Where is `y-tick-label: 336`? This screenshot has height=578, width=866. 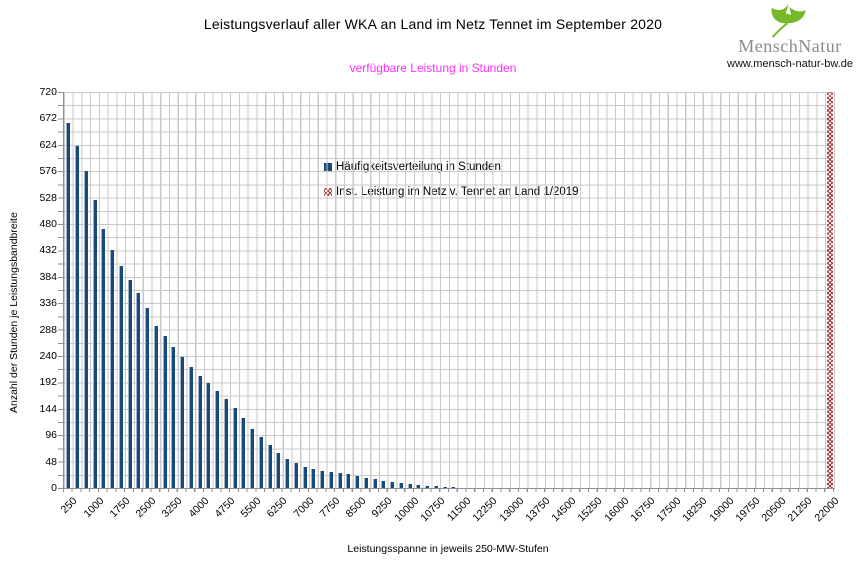
y-tick-label: 336 is located at coordinates (48, 303).